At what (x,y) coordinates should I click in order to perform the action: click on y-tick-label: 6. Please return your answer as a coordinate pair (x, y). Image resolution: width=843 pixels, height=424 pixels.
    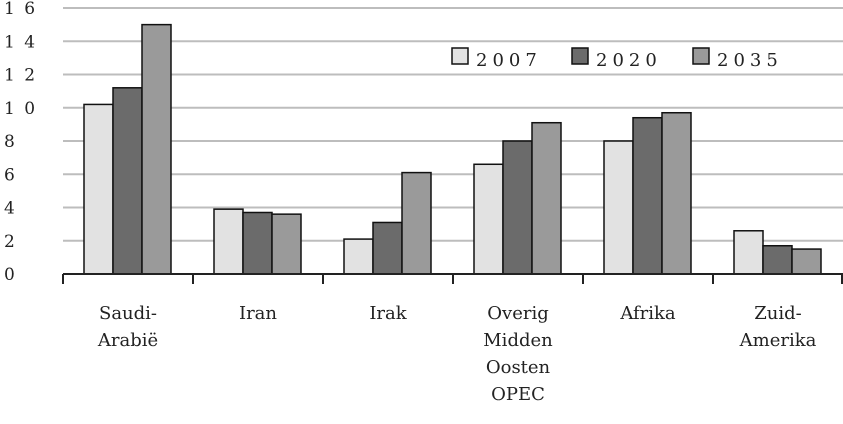
    Looking at the image, I should click on (10, 175).